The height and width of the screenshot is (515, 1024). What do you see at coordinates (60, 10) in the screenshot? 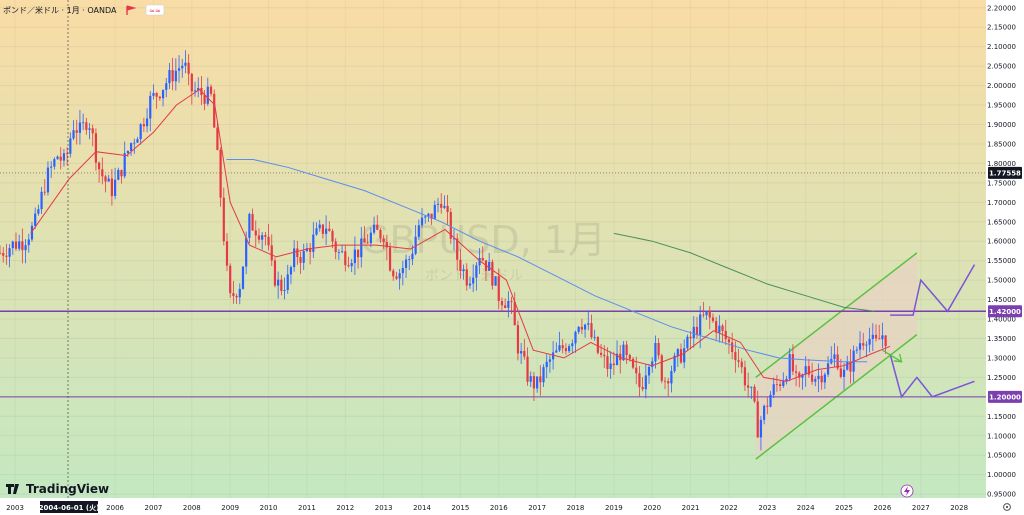
I see `symbol-title: ポンド／米ドル · 1月 · OANDA` at bounding box center [60, 10].